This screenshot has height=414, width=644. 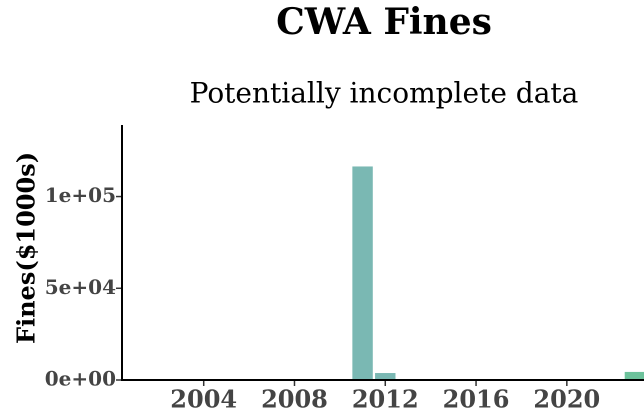 I want to click on x-tick-label: 2012, so click(x=385, y=399).